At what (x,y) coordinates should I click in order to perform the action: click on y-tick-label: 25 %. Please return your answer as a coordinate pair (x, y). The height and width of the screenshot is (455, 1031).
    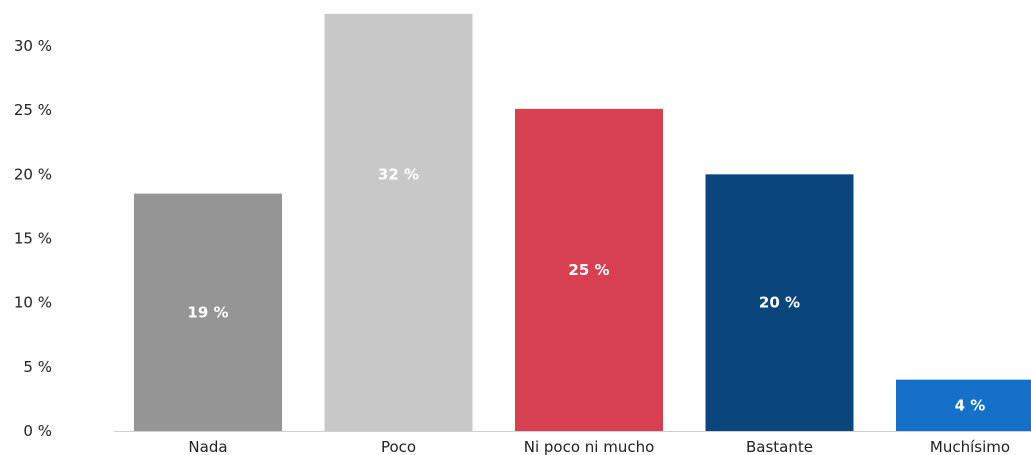
    Looking at the image, I should click on (33, 110).